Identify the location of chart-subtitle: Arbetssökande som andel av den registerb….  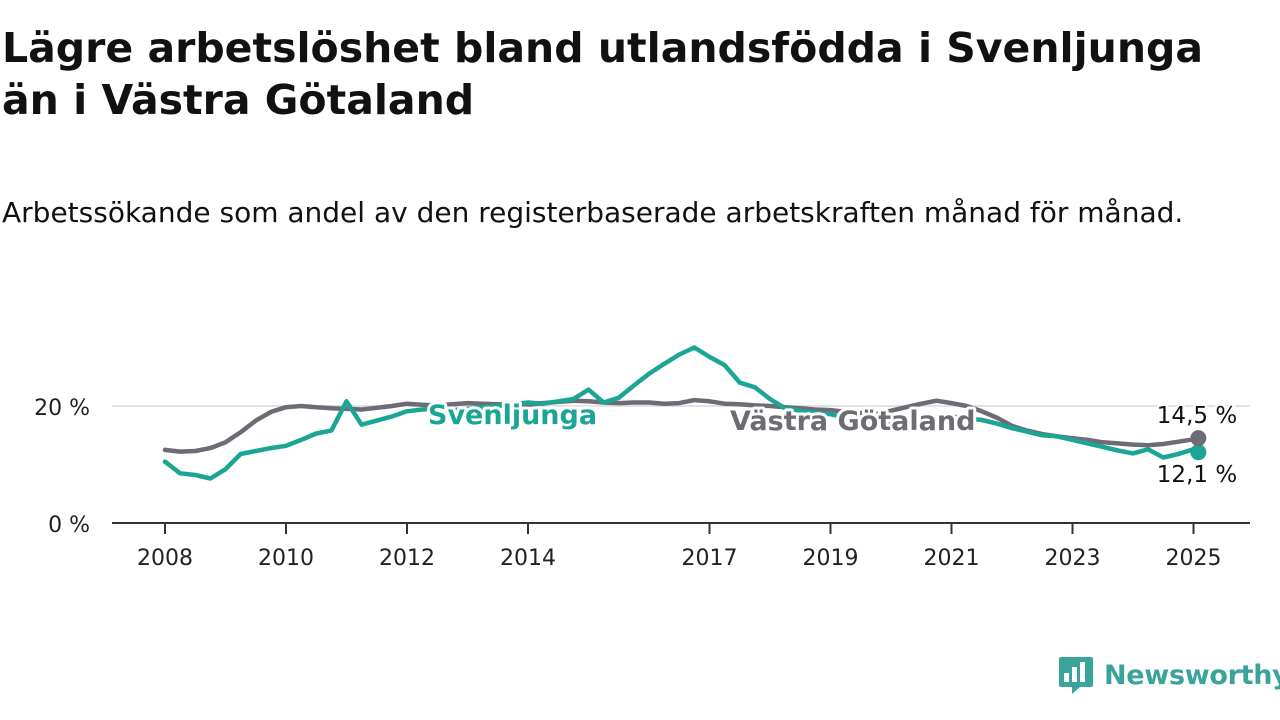
(593, 212).